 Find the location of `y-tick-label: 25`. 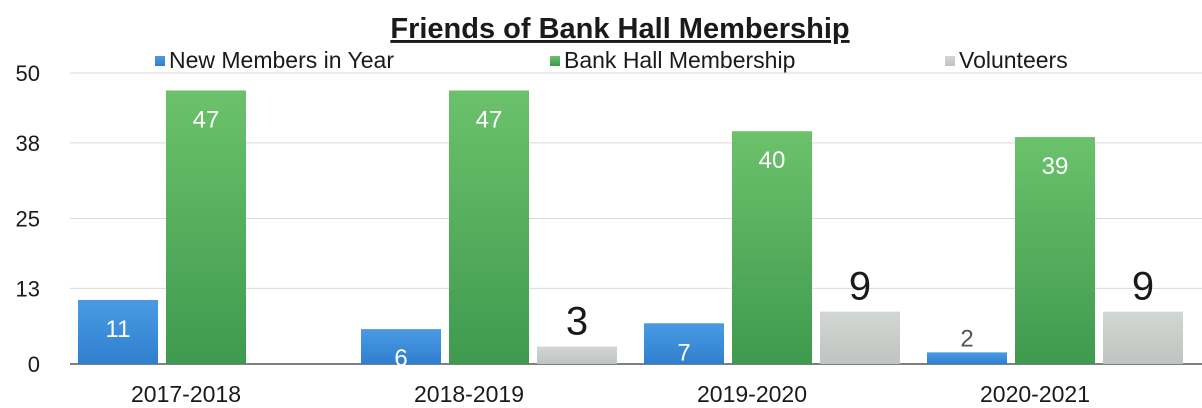

y-tick-label: 25 is located at coordinates (28, 219).